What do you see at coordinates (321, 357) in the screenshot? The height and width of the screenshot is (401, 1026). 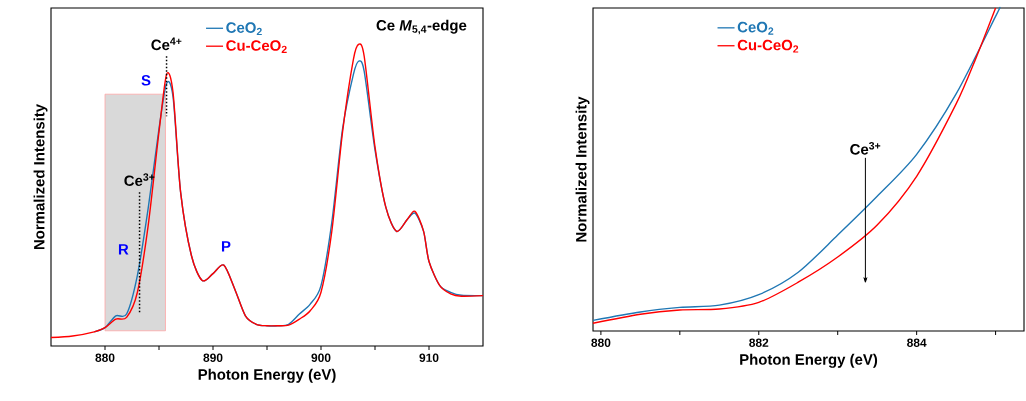 I see `x-tick-label: 900` at bounding box center [321, 357].